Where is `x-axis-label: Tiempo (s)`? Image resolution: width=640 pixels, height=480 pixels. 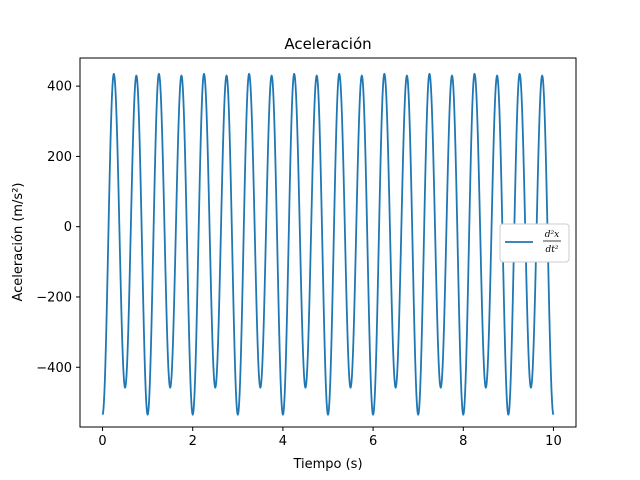
x-axis-label: Tiempo (s) is located at coordinates (327, 464).